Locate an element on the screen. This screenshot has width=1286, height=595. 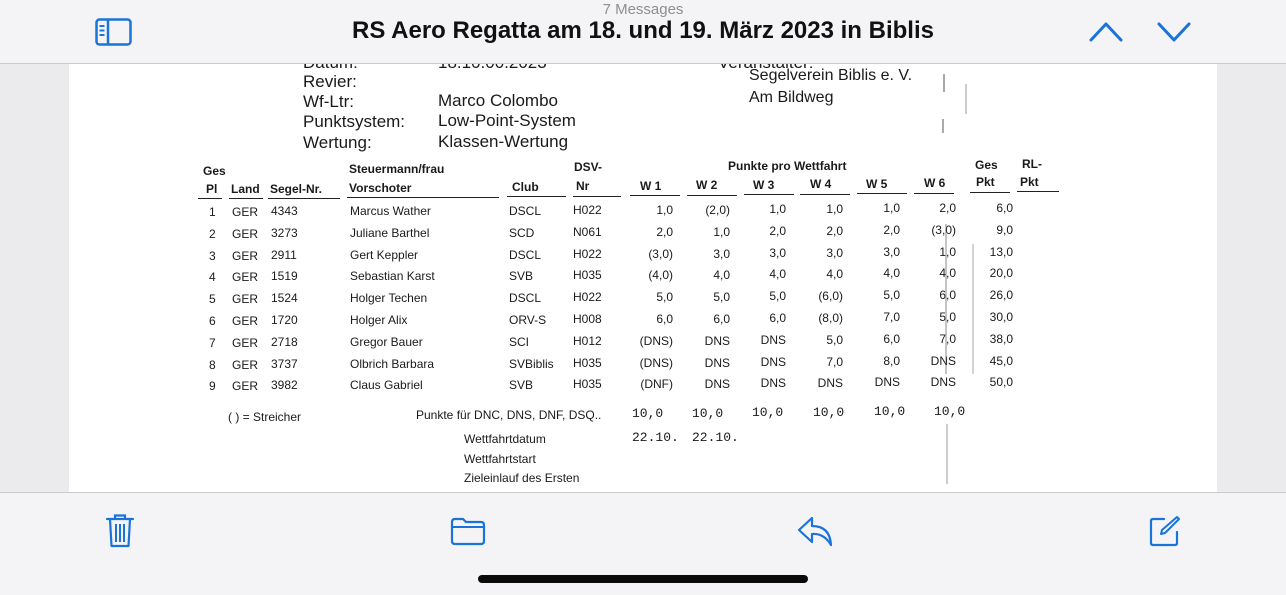
cell-w3: 6,0 is located at coordinates (777, 318).